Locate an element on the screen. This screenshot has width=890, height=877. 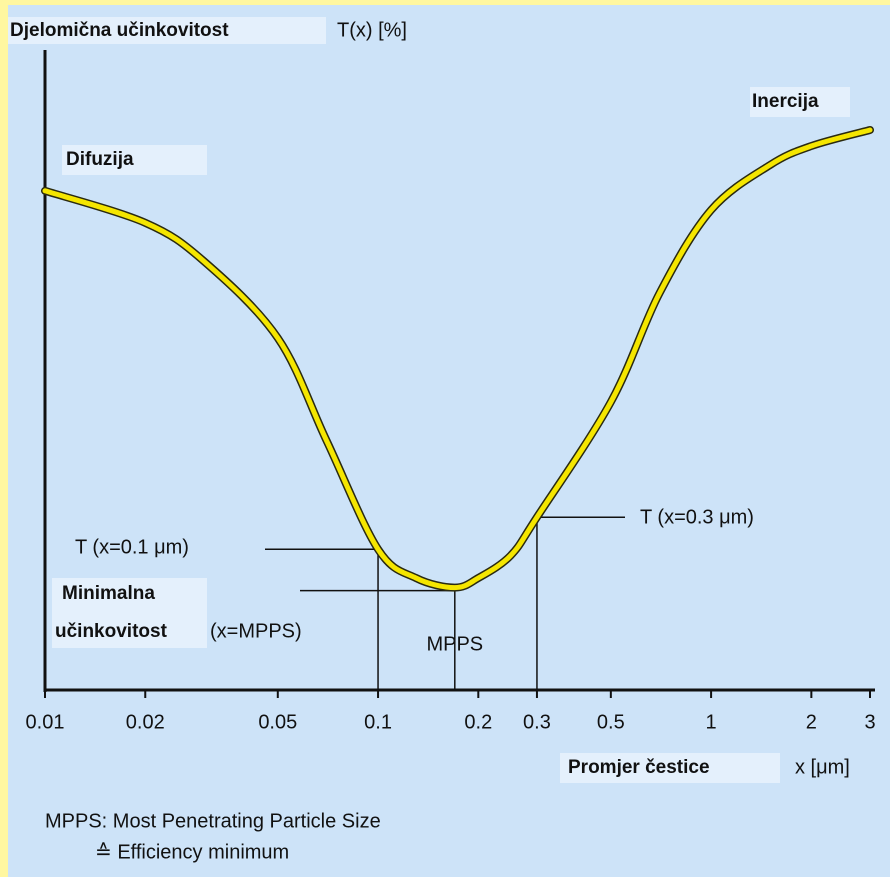
x-tick-label: 1 is located at coordinates (711, 722).